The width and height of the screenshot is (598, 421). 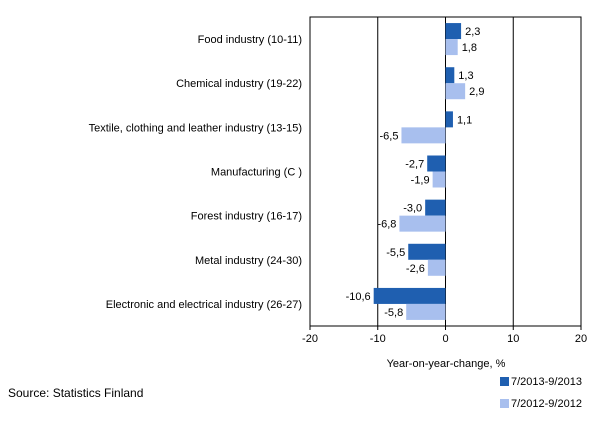 I want to click on legend-label: 7/2013-9/2013, so click(x=546, y=382).